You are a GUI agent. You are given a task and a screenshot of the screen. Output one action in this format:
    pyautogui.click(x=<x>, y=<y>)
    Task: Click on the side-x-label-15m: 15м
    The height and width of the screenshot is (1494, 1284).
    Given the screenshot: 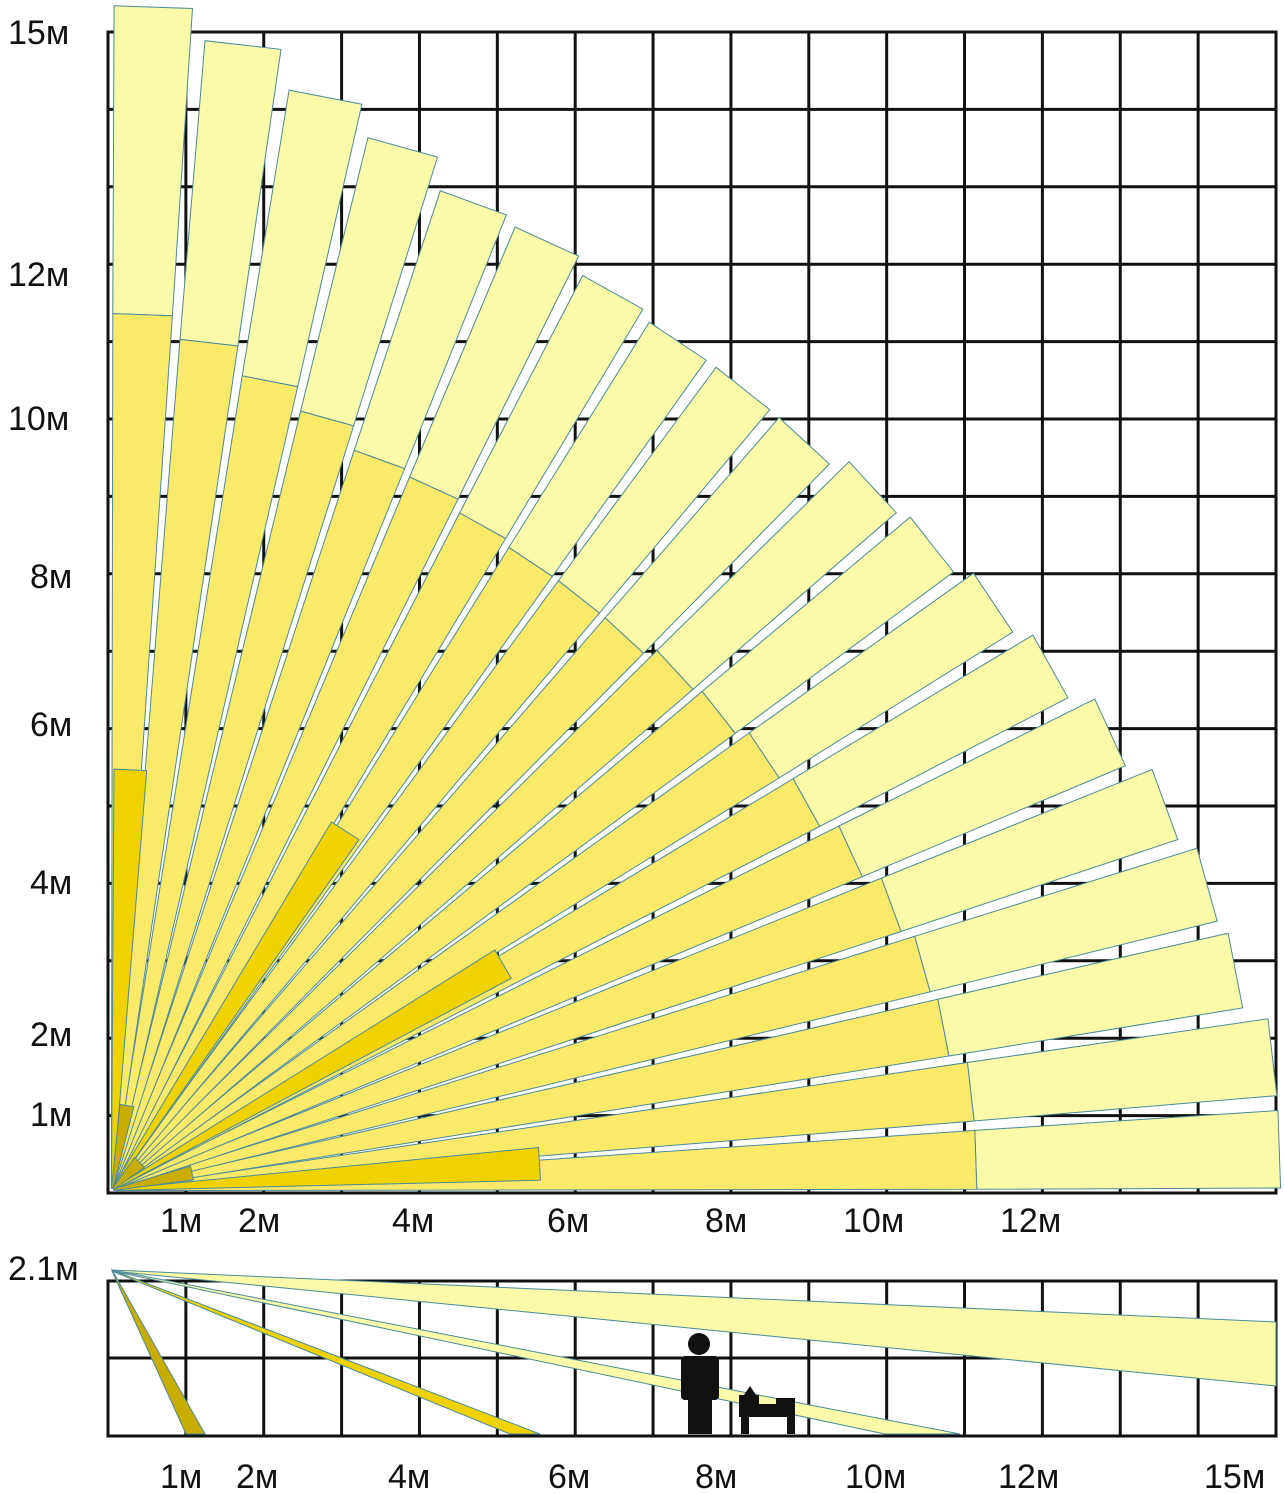 What is the action you would take?
    pyautogui.click(x=1234, y=1476)
    